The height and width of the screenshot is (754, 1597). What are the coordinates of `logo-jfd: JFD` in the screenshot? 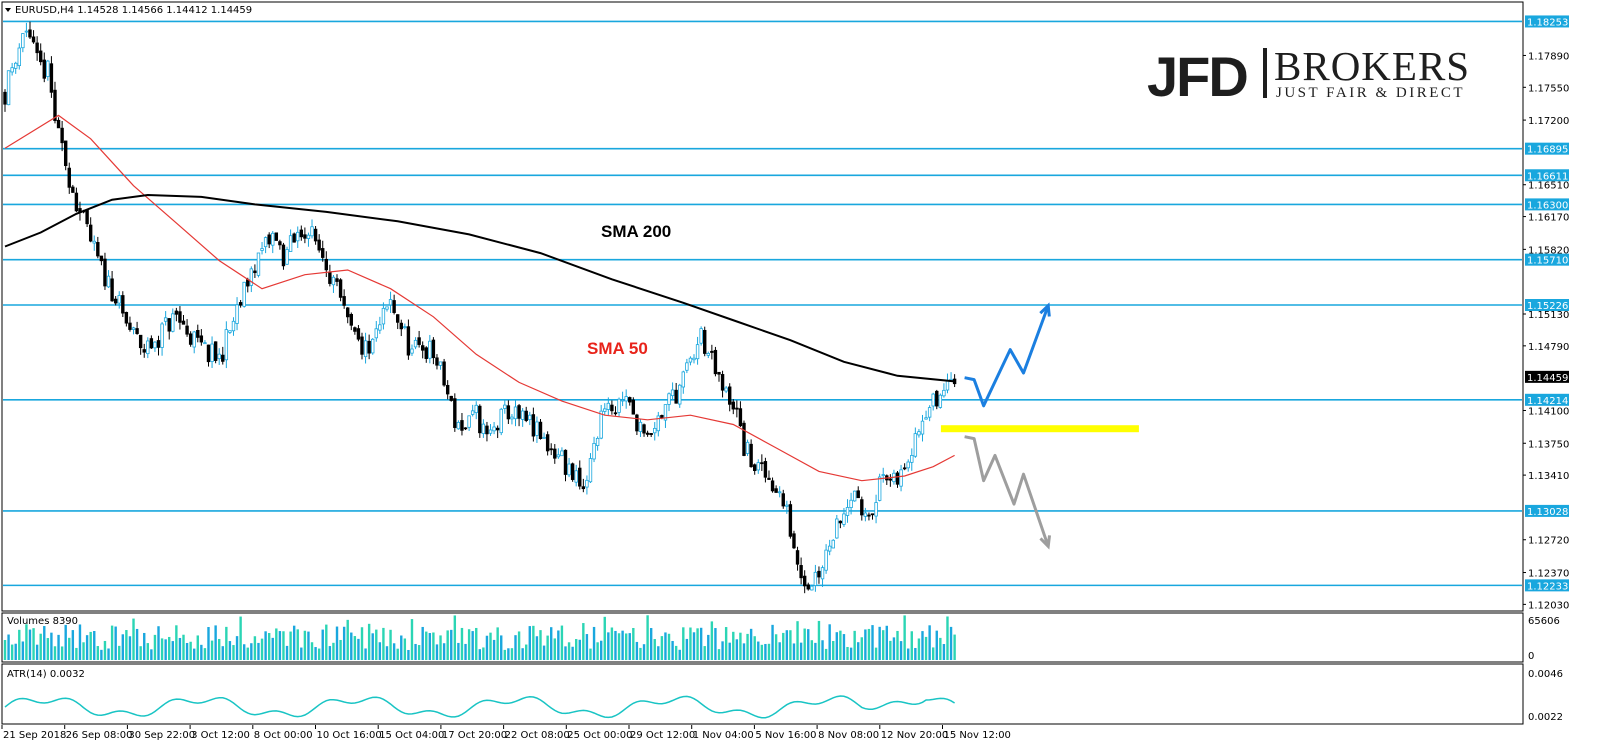 It's located at (1197, 76).